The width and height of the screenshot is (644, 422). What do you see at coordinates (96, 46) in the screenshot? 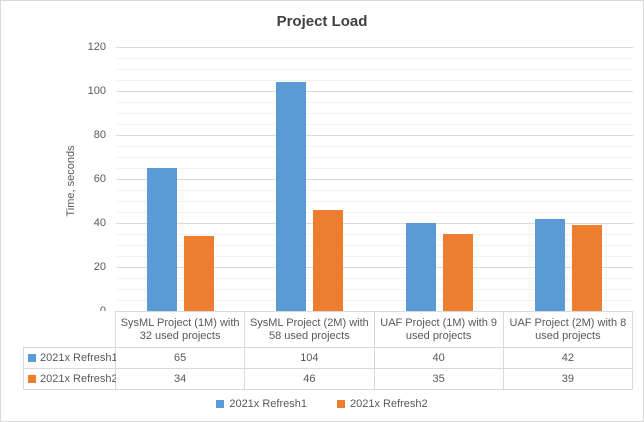
I see `y-axis-tick-label: 120` at bounding box center [96, 46].